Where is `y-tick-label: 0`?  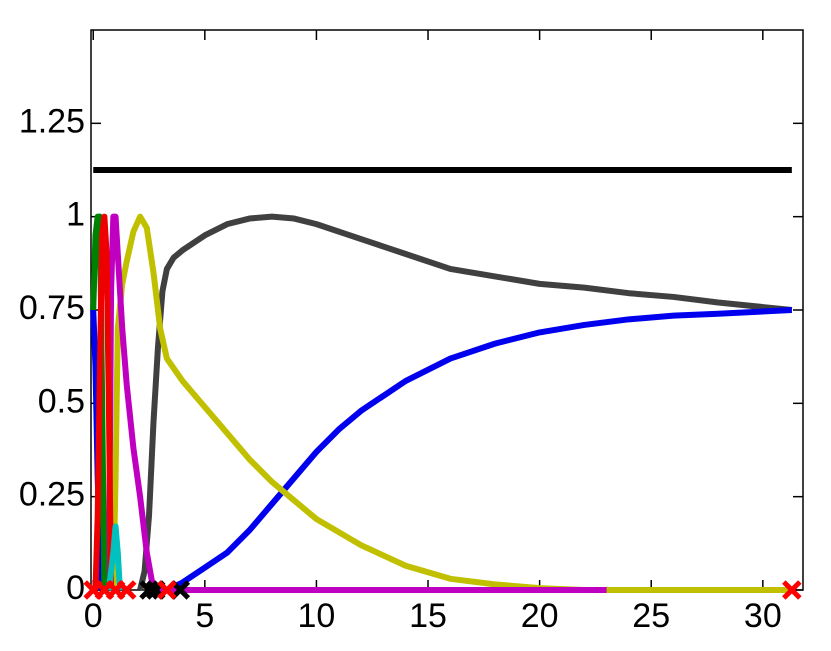
y-tick-label: 0 is located at coordinates (75, 588).